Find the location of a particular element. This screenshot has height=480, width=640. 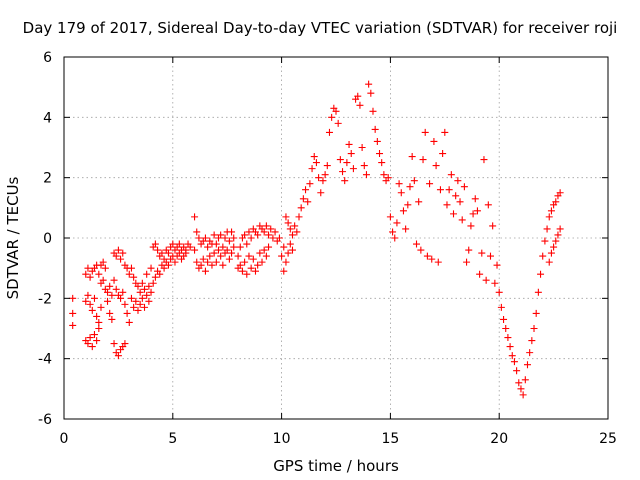

y-tick-label: 2 is located at coordinates (47, 179).